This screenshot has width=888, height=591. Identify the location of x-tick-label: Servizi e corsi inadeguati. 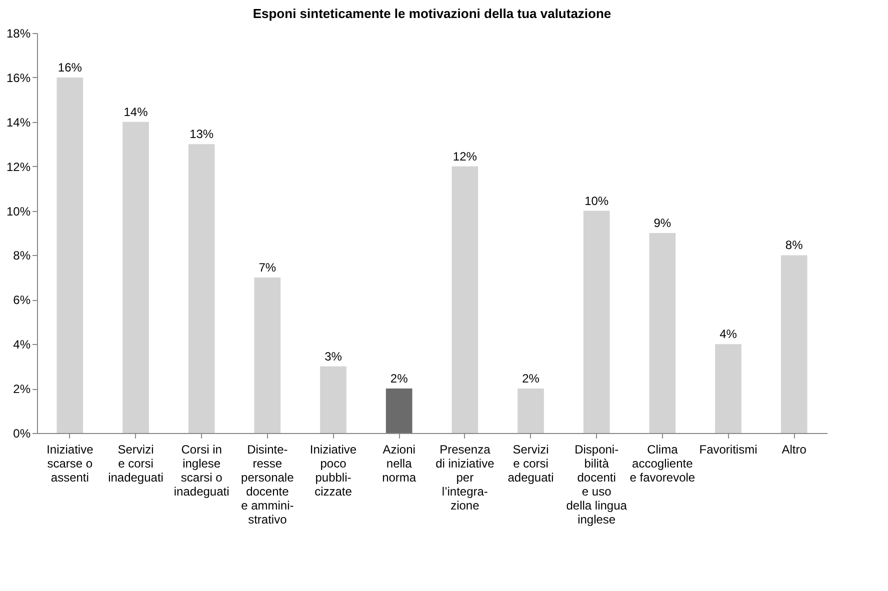
(136, 463).